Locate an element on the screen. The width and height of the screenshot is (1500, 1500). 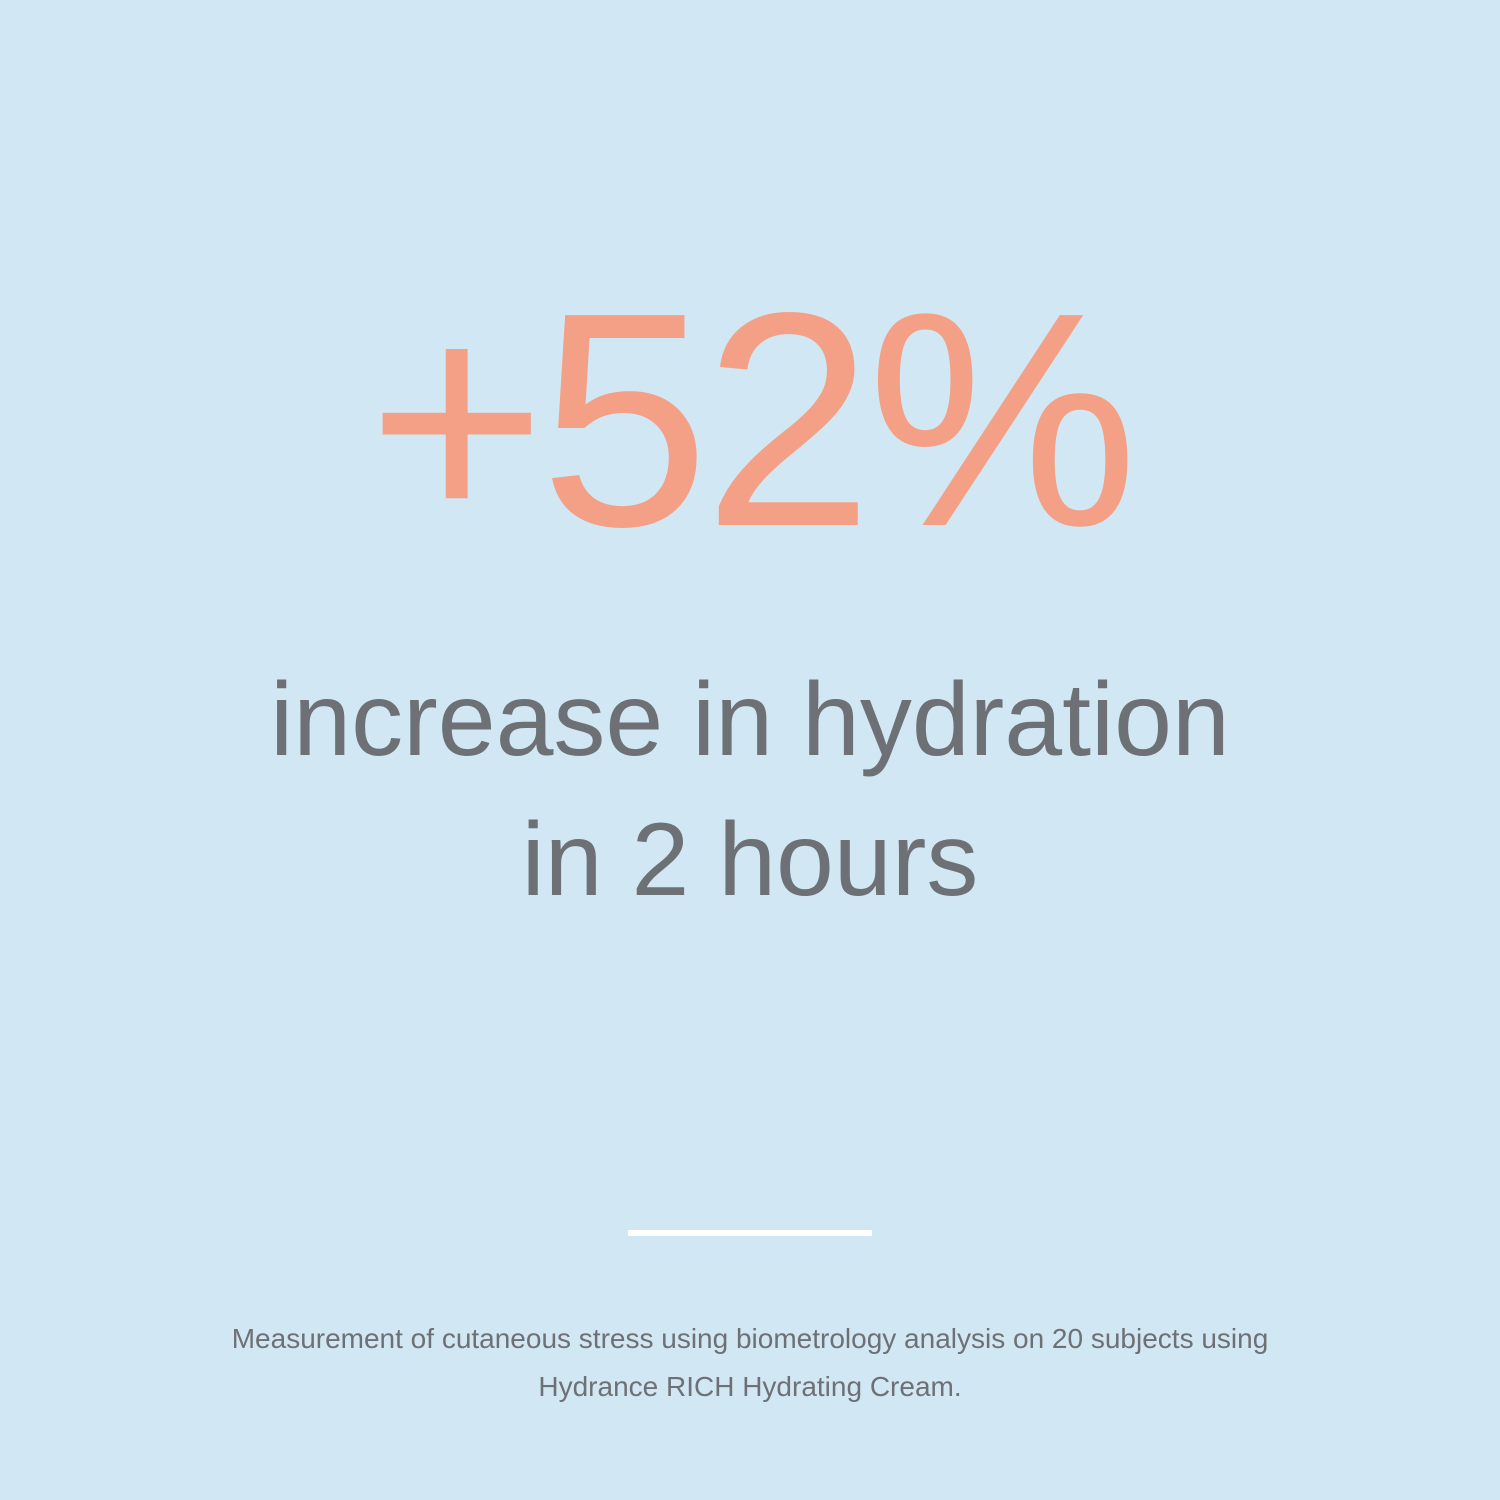
headline-line-2: in 2 hours is located at coordinates (750, 860).